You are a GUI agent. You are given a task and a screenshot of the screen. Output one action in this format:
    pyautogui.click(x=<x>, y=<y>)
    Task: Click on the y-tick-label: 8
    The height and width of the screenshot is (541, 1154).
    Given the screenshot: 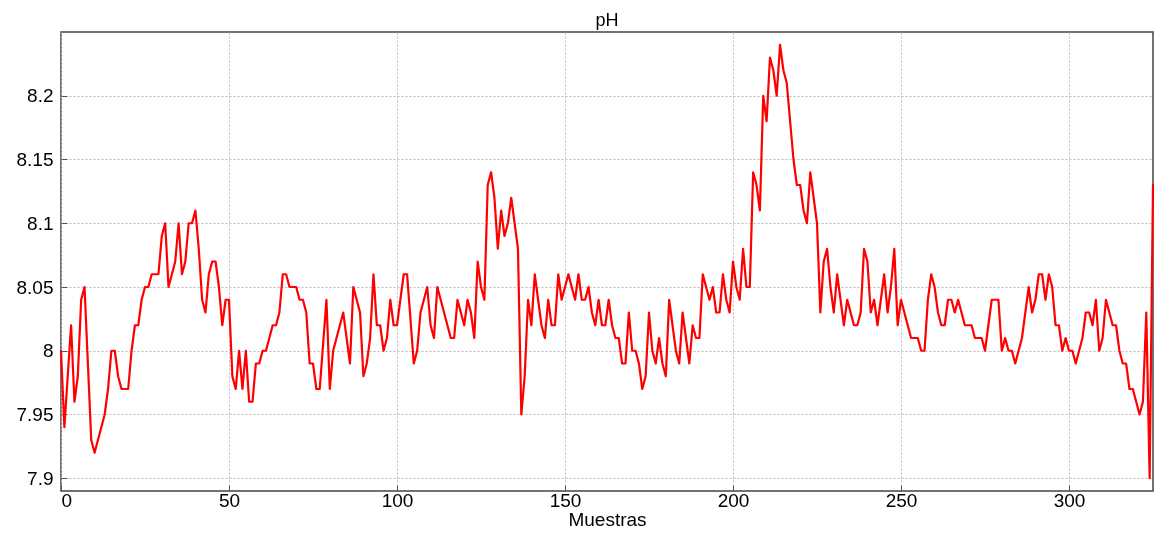 What is the action you would take?
    pyautogui.click(x=48, y=351)
    